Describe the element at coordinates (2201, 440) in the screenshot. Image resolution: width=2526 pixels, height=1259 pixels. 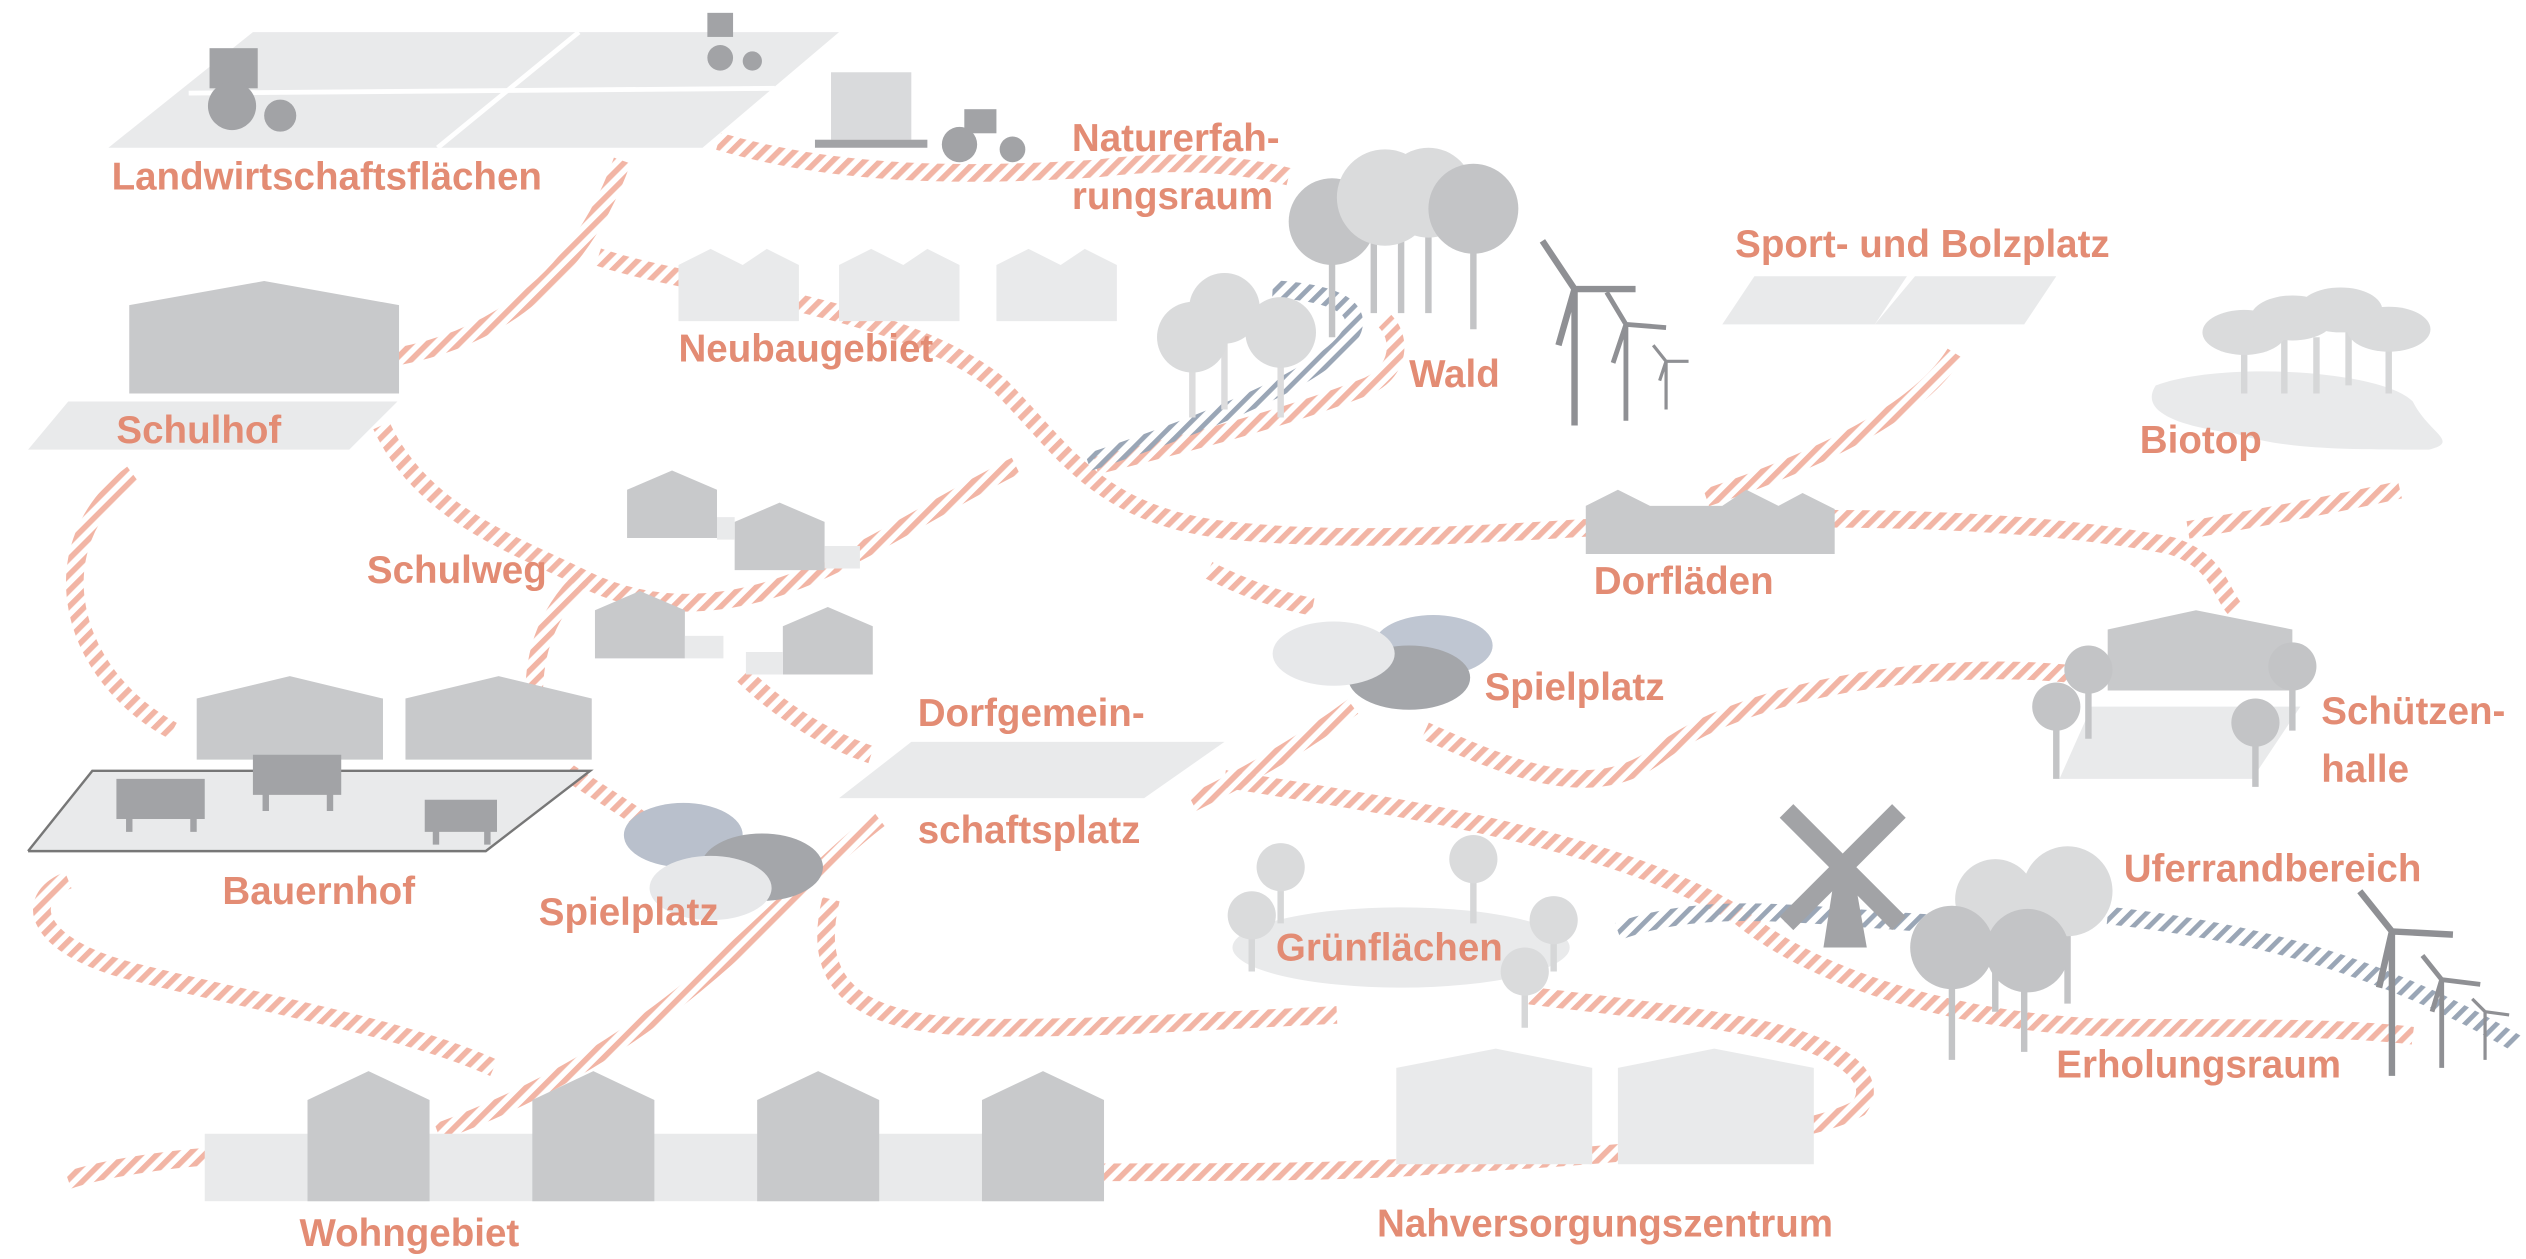
I see `place-label: Biotop` at that location.